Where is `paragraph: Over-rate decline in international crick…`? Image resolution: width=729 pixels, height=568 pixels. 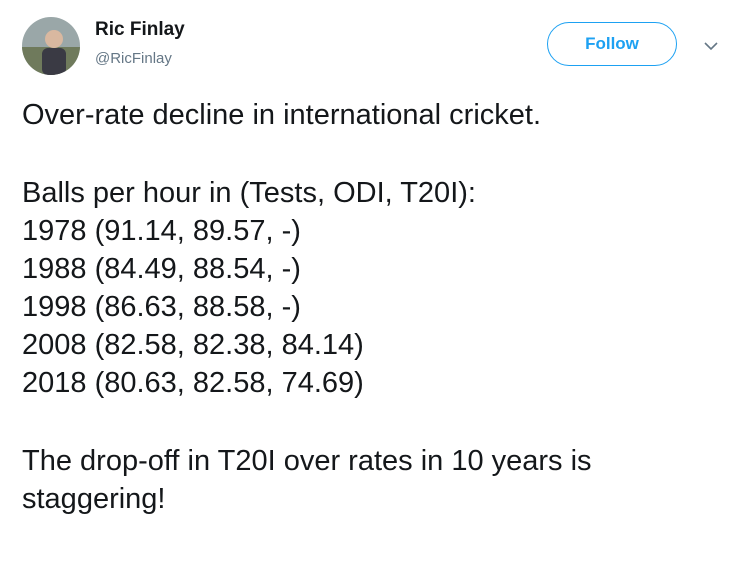
paragraph: Over-rate decline in international crick… is located at coordinates (372, 115).